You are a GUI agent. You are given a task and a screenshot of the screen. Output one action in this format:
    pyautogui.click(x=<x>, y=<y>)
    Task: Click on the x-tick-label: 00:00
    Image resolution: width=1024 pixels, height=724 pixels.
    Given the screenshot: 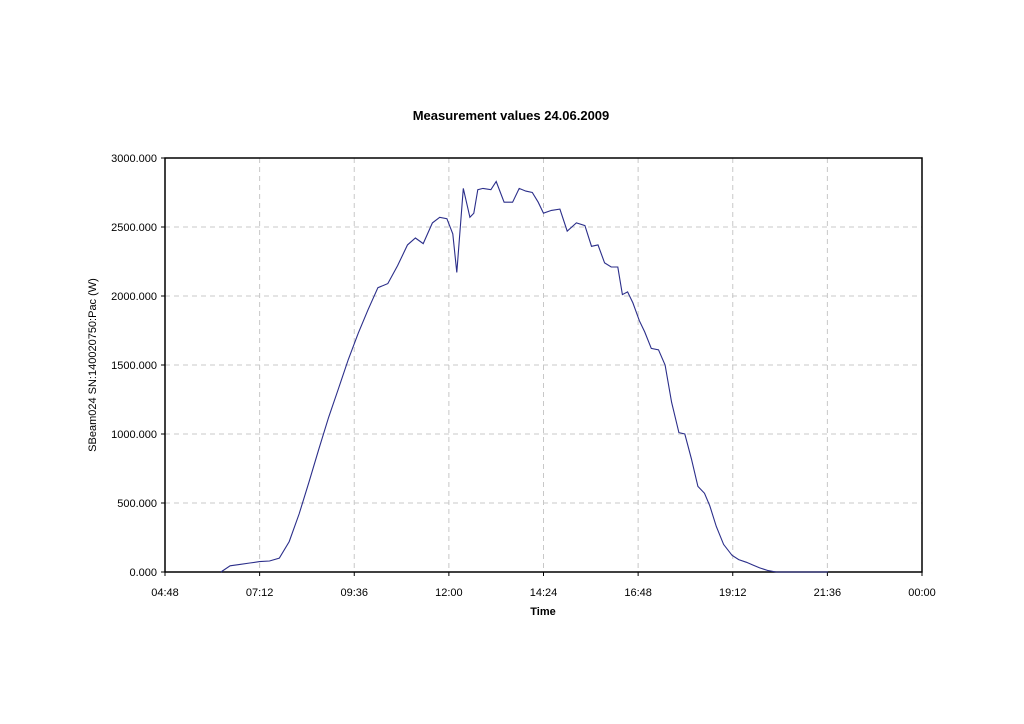 What is the action you would take?
    pyautogui.click(x=922, y=593)
    